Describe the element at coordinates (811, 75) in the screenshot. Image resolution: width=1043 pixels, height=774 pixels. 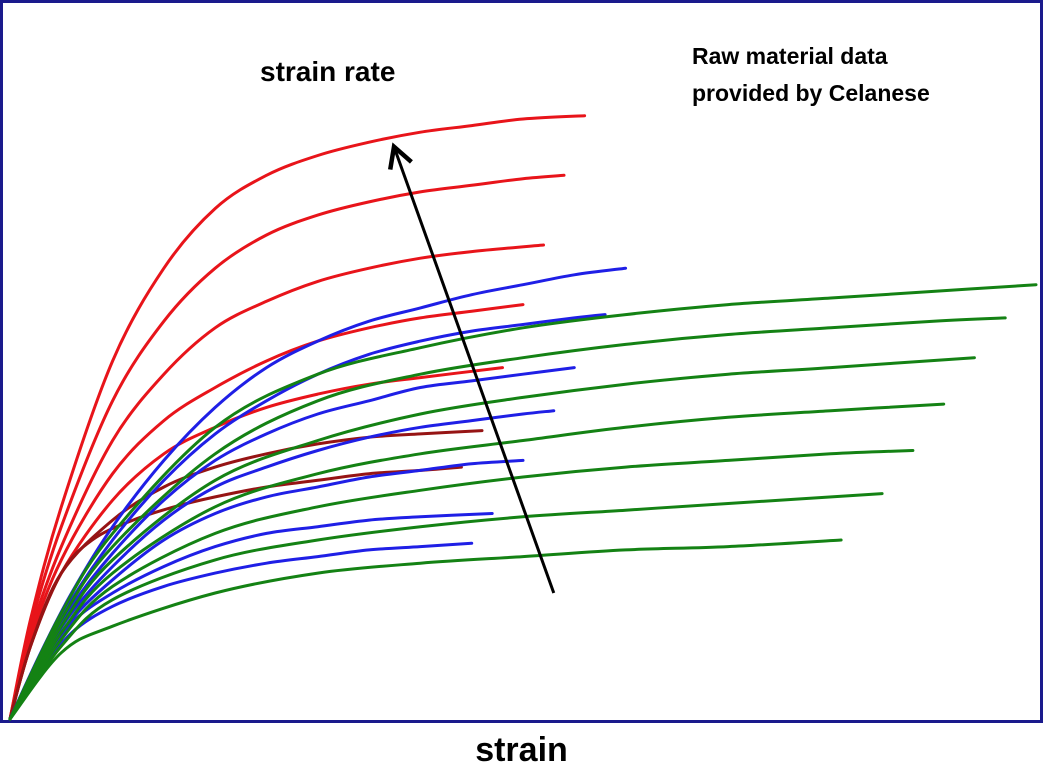
I see `data-source-note: Raw material data provided by Celanese` at that location.